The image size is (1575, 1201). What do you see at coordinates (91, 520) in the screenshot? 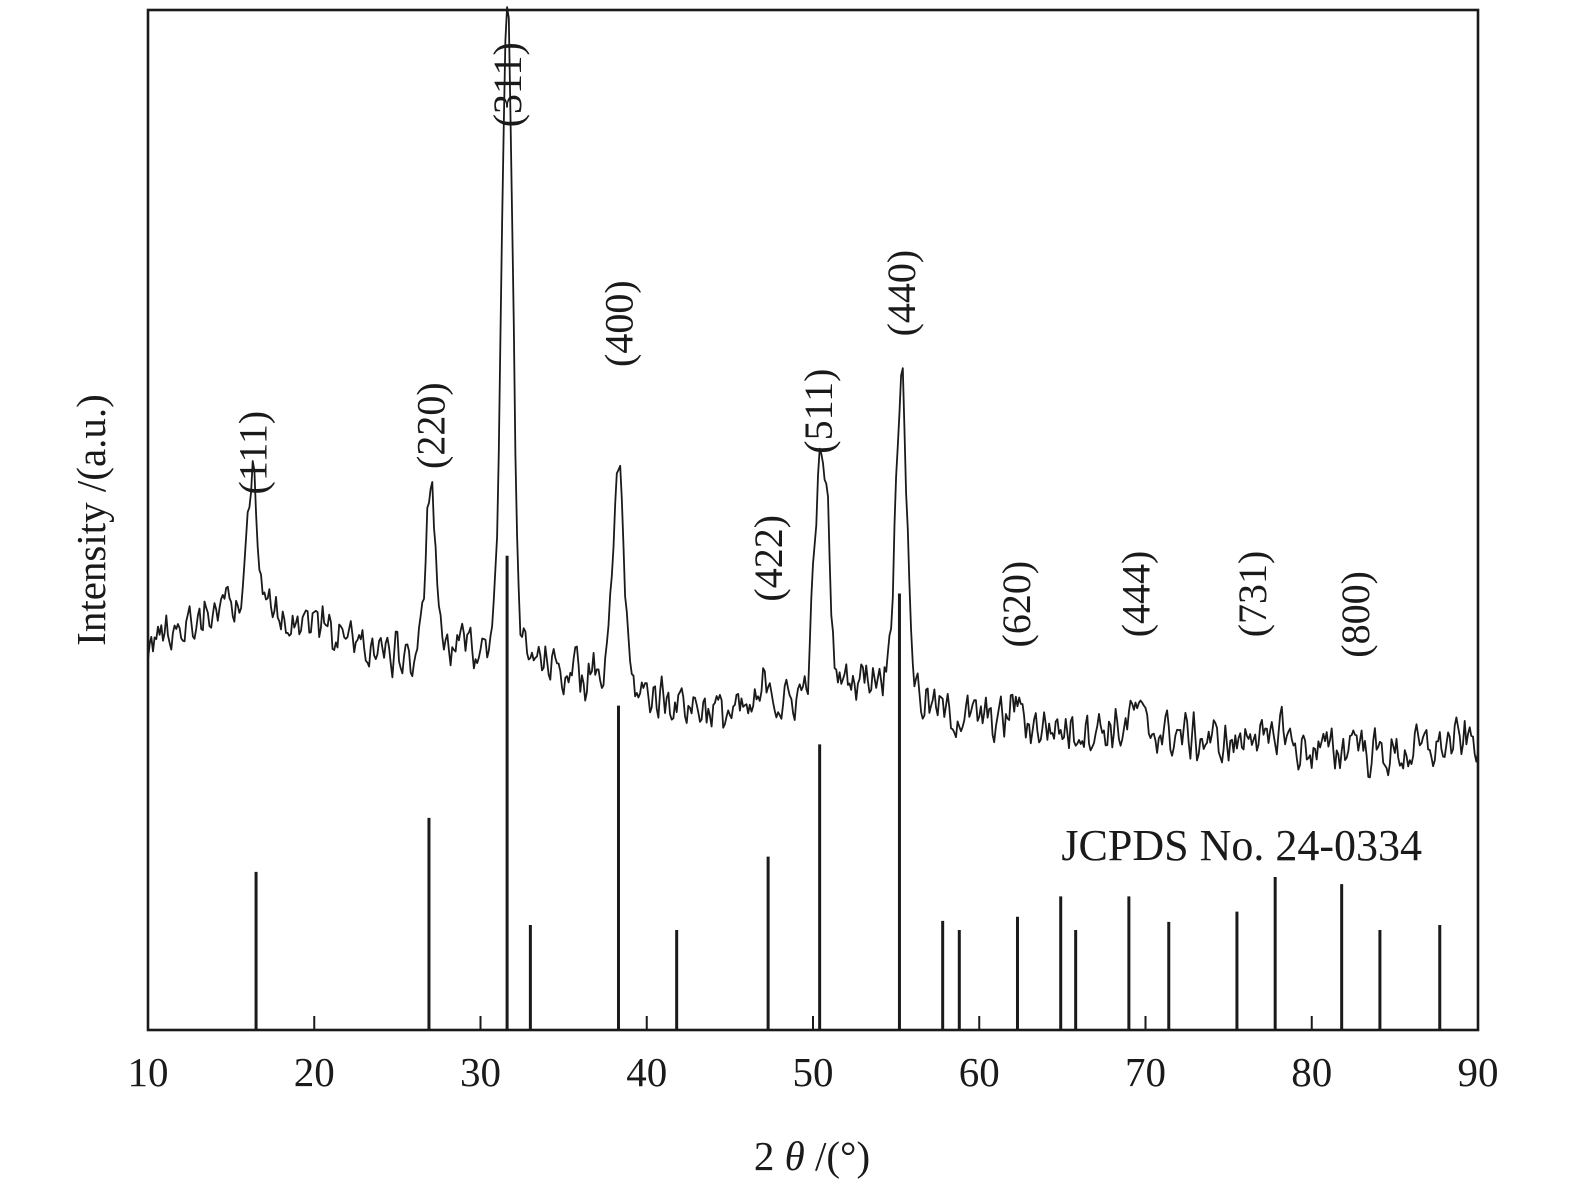
I see `y-axis-title: Intensity /(a.u.)` at bounding box center [91, 520].